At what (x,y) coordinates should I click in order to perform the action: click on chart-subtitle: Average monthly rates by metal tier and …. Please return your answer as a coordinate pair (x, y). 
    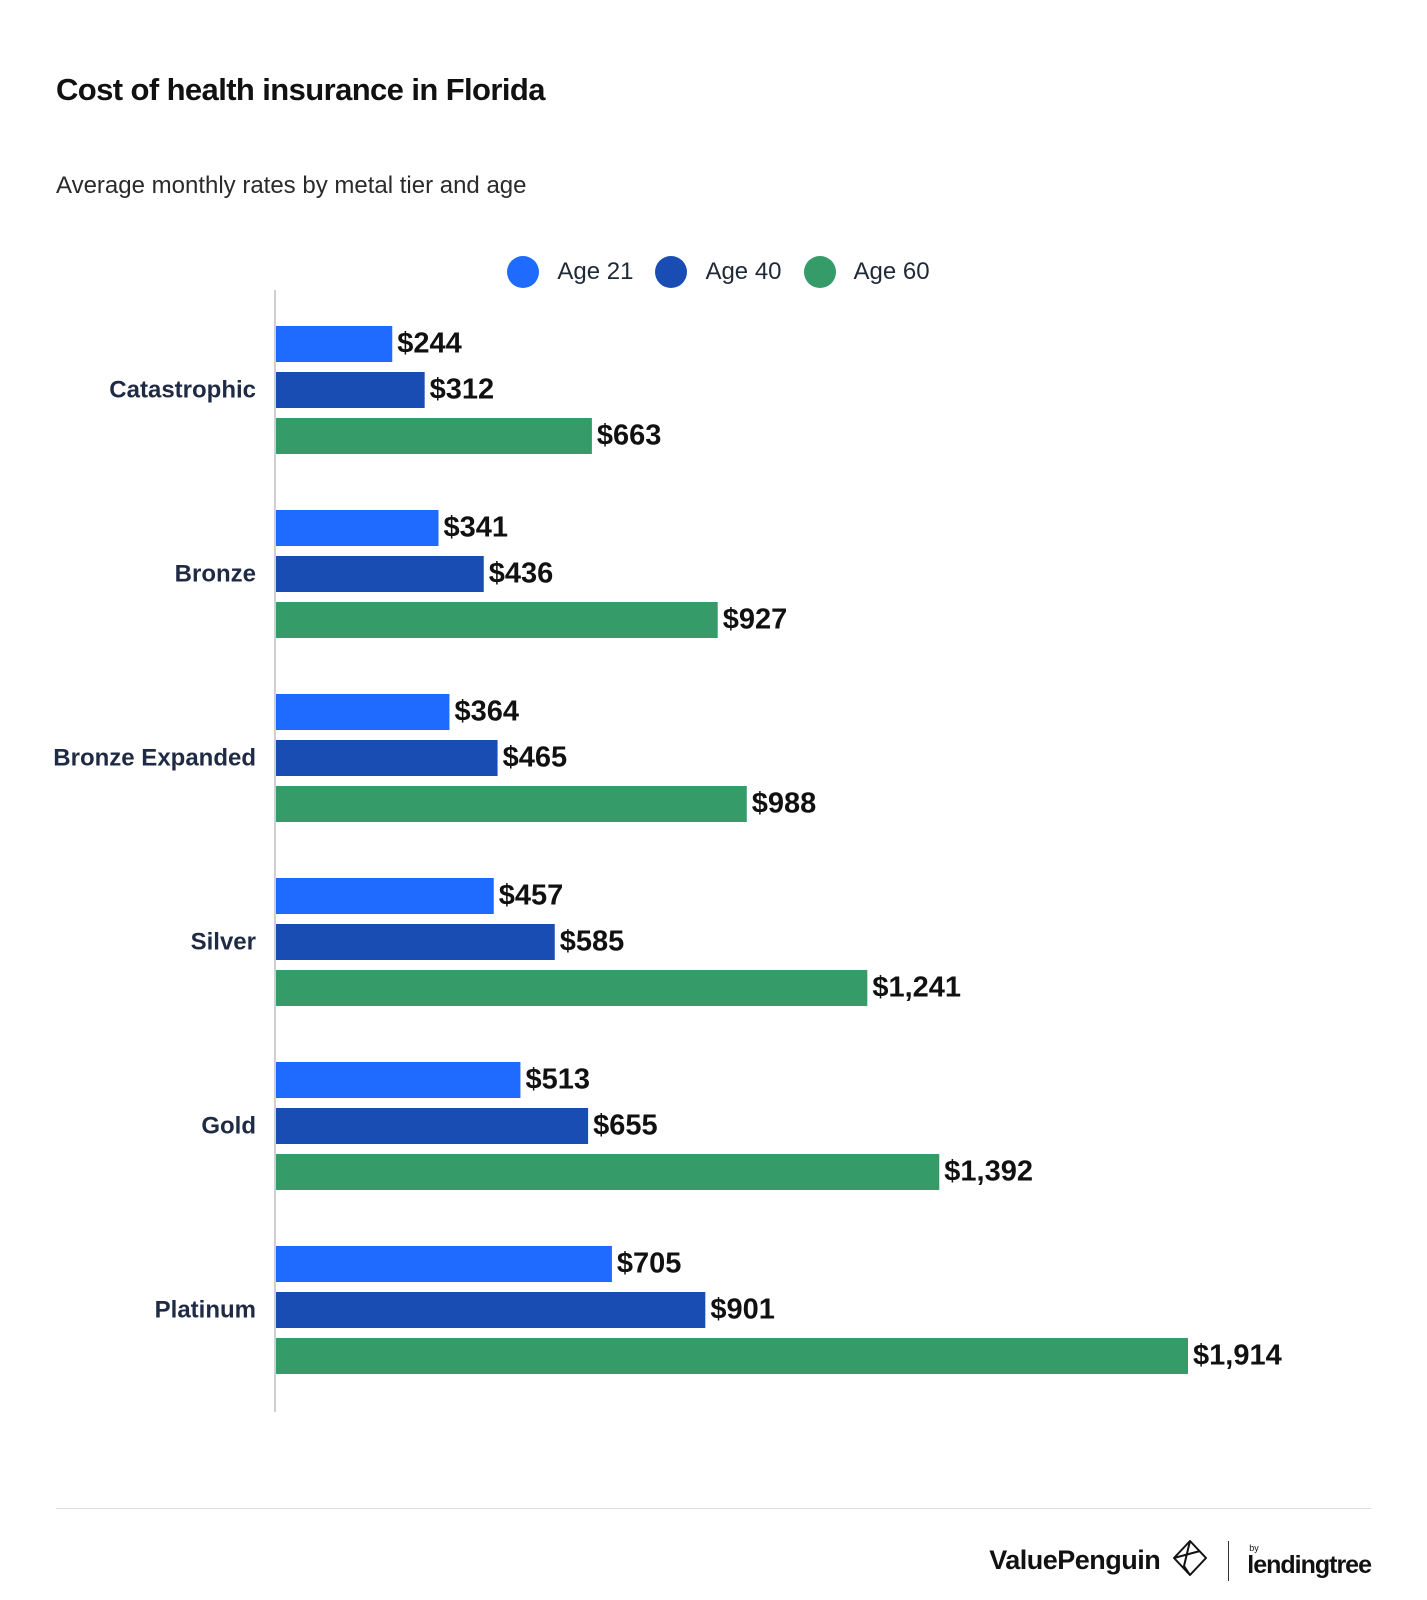
    Looking at the image, I should click on (291, 185).